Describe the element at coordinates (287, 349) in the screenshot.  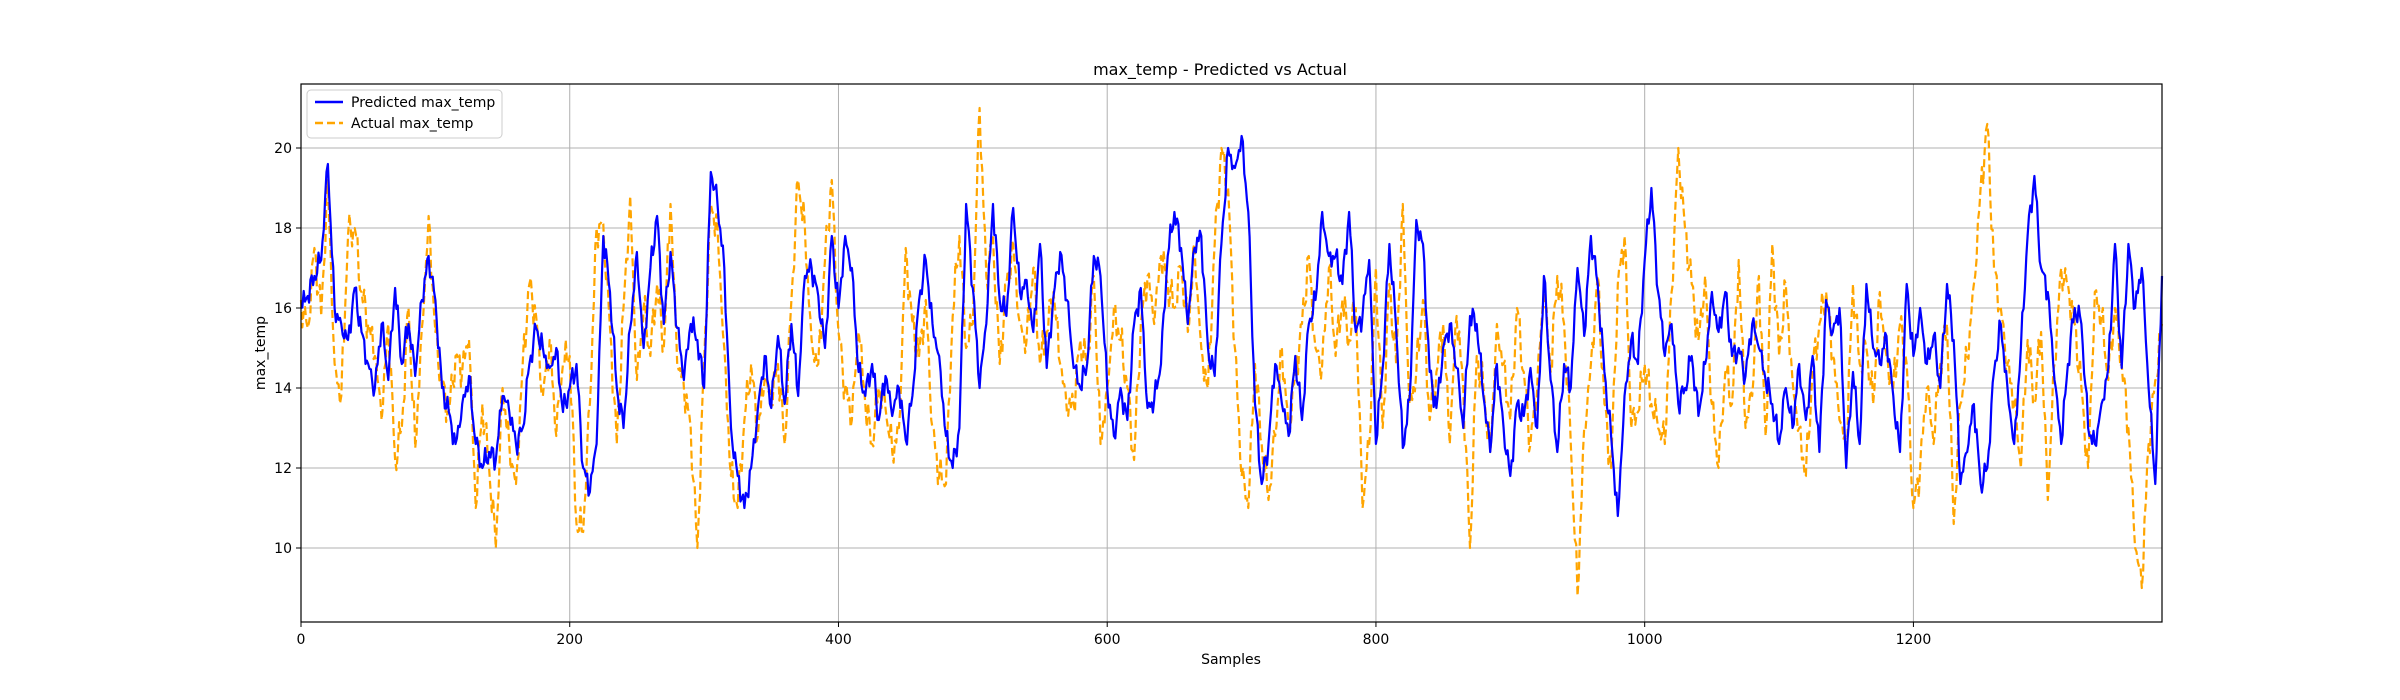
I see `y-axis: 10 12 14 16 18 20` at that location.